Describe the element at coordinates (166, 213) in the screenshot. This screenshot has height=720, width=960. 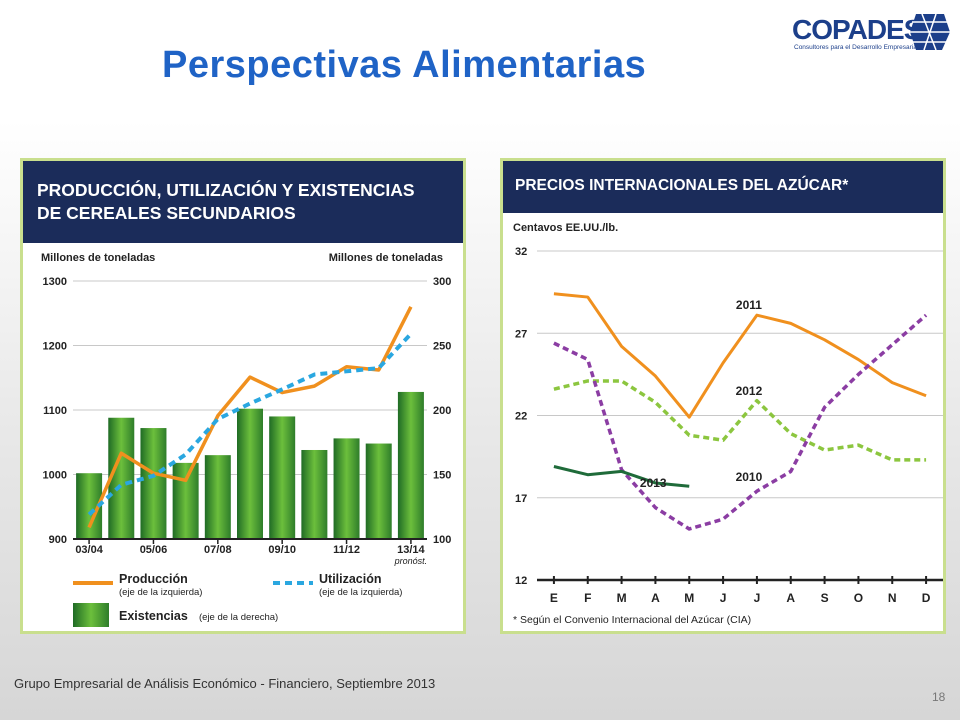
I see `cereal-chart-title-line-2: DE CEREALES SECUNDARIOS` at that location.